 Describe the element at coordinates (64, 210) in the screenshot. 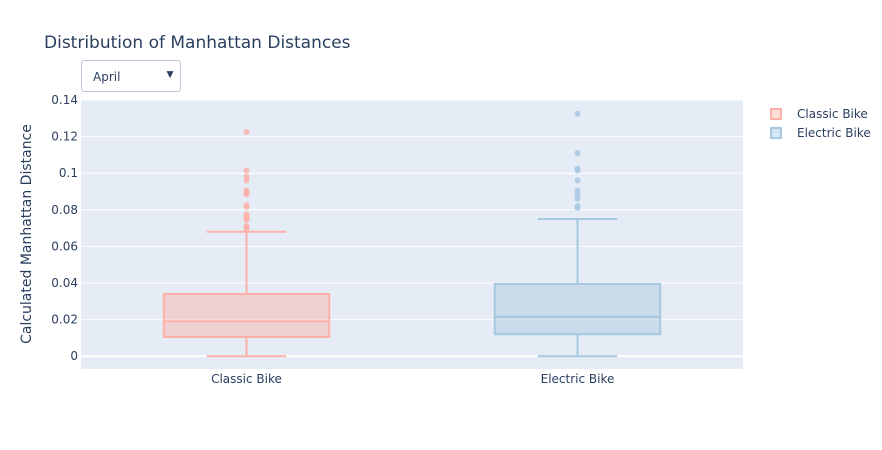

I see `y-tick-label: 0.08` at that location.